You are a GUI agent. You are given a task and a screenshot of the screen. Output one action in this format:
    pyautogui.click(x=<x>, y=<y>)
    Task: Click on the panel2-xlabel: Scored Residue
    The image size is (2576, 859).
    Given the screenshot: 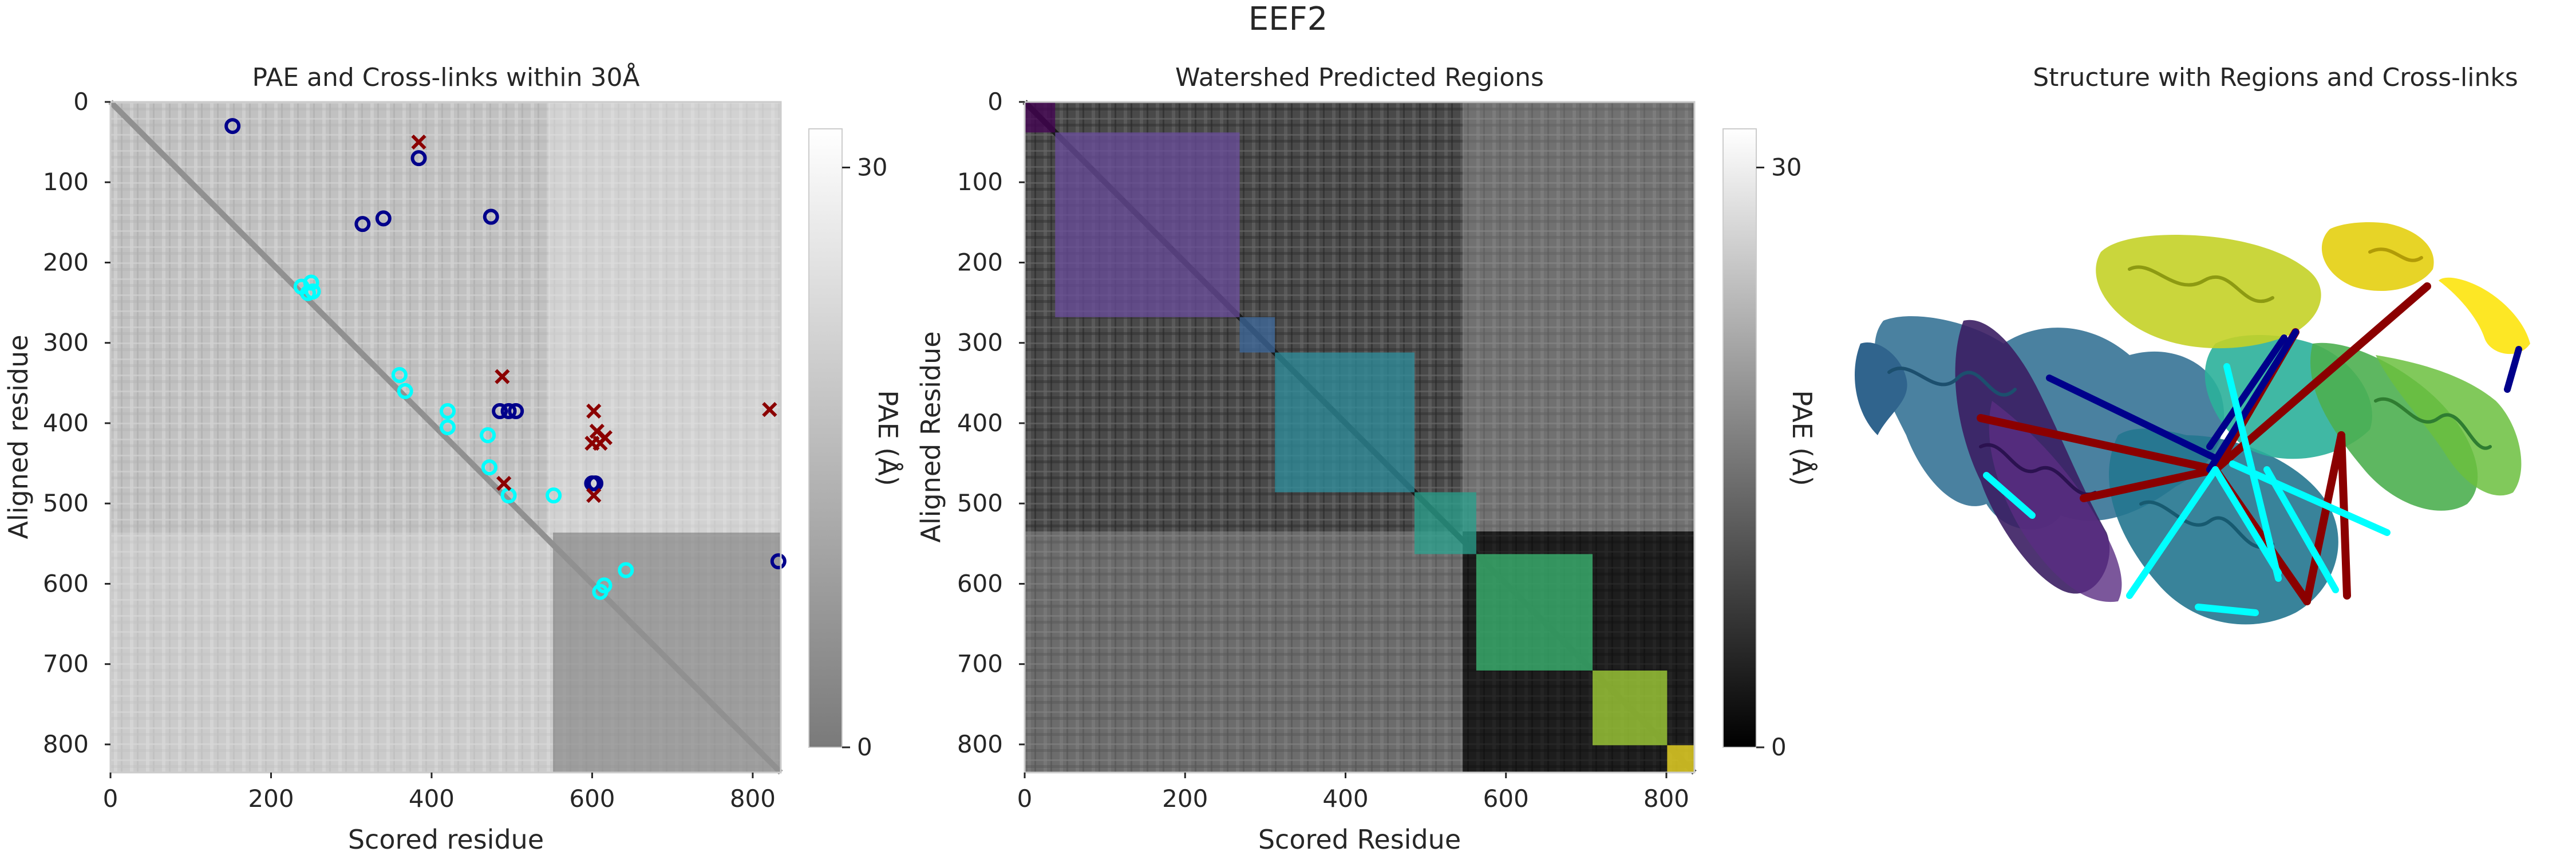 What is the action you would take?
    pyautogui.click(x=1359, y=839)
    